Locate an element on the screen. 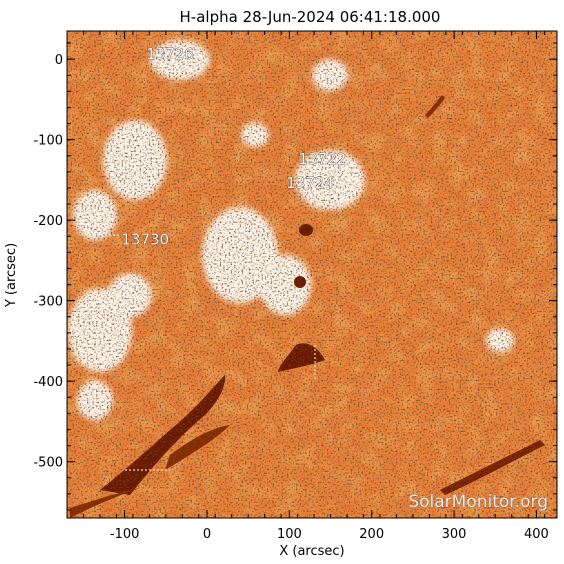 The height and width of the screenshot is (564, 564). x-tick-label: 100 is located at coordinates (289, 534).